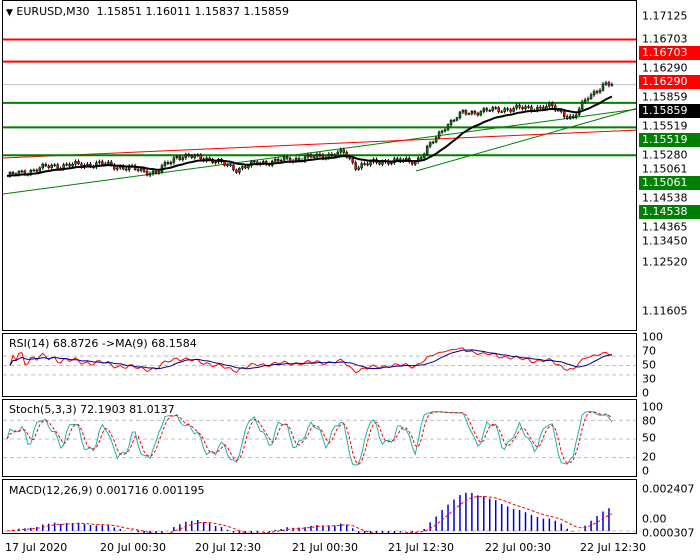 This screenshot has height=560, width=700. Describe the element at coordinates (9, 13) in the screenshot. I see `dropdown-triangle-icon: ▼` at that location.